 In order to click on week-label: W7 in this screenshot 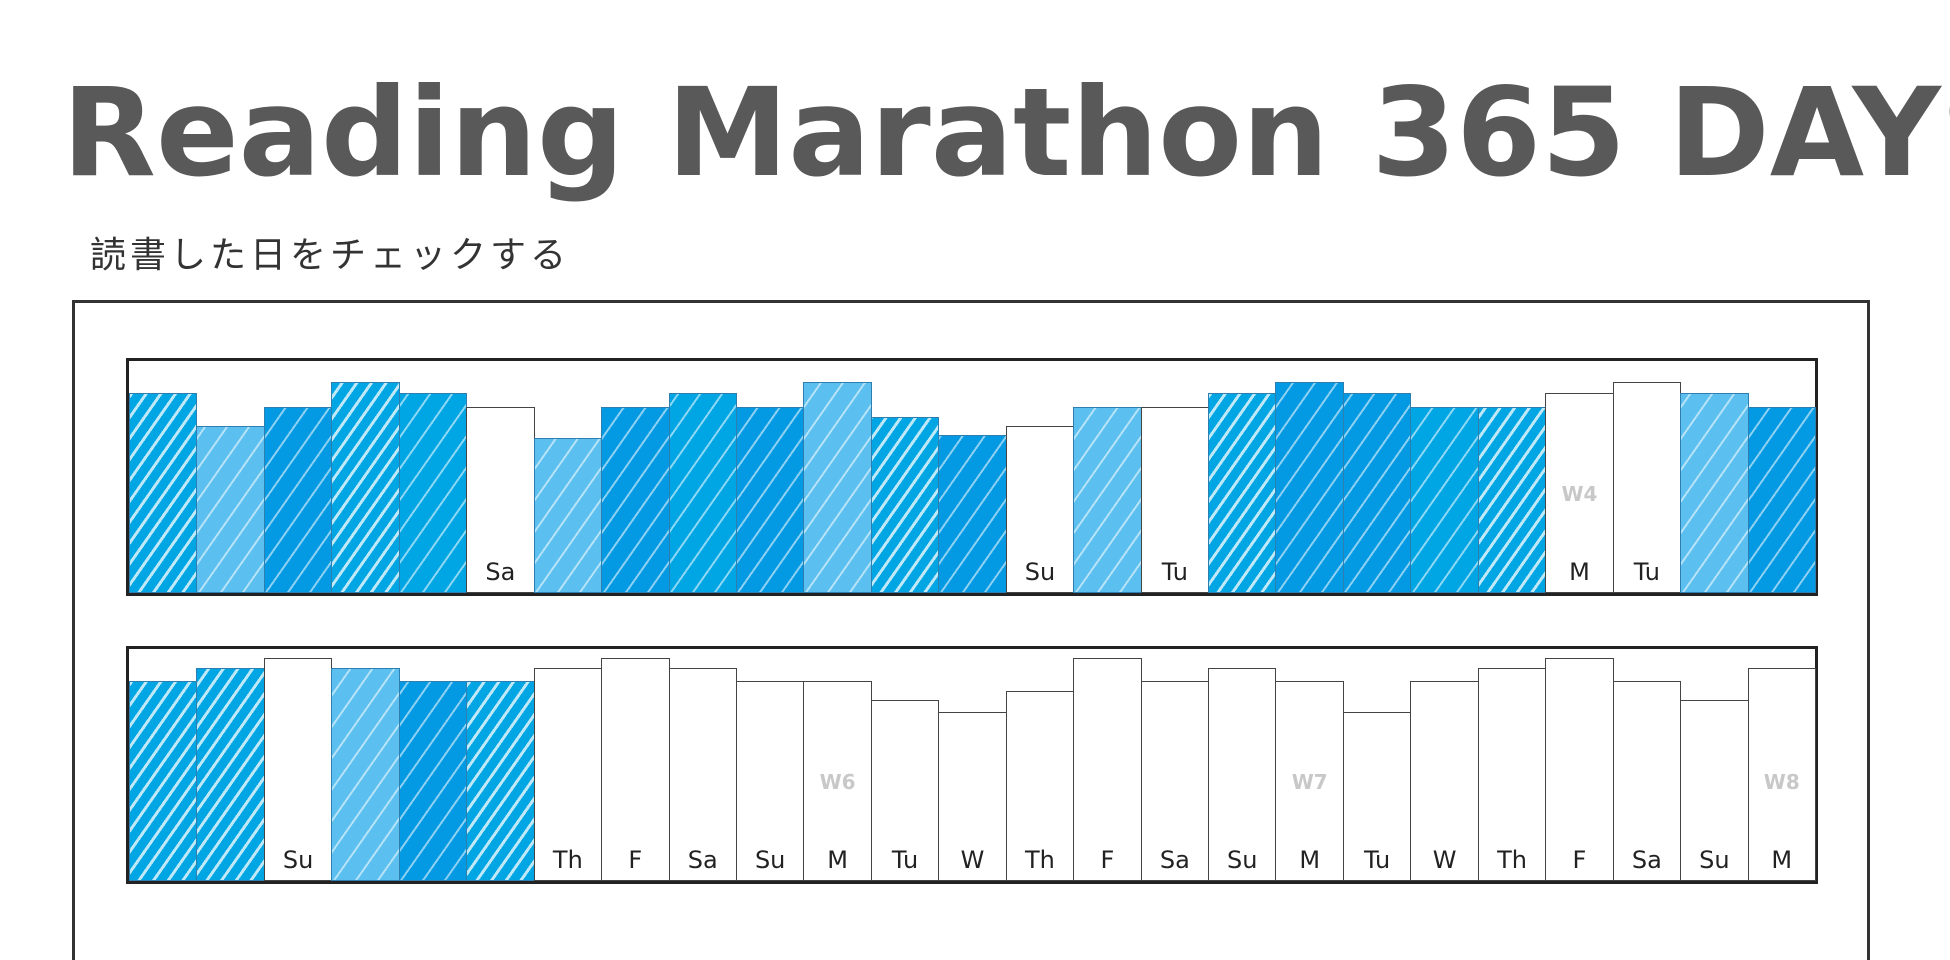, I will do `click(1309, 782)`.